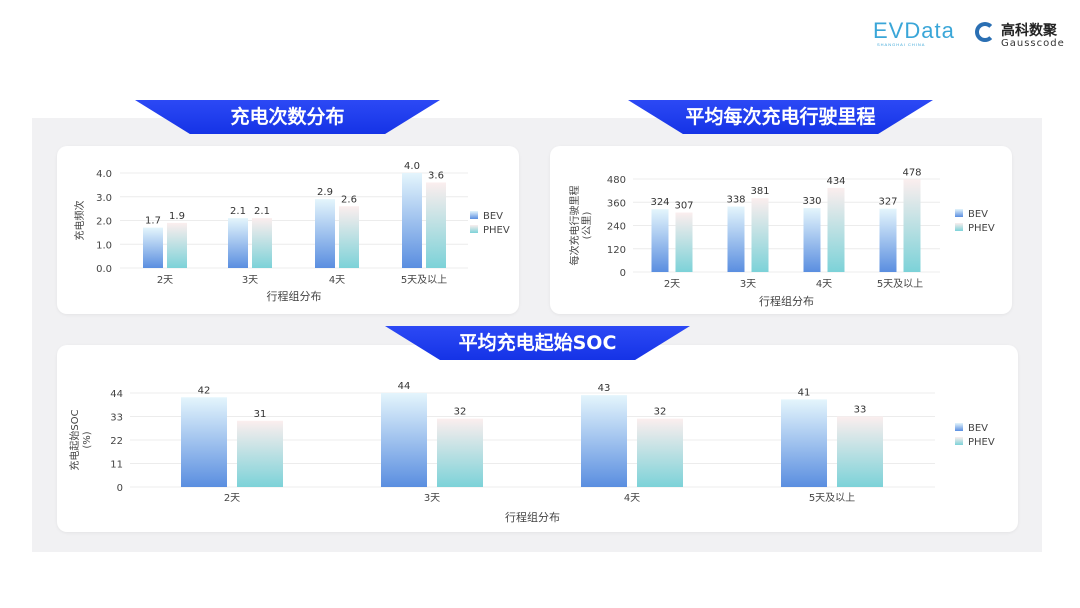 This screenshot has height=608, width=1080. What do you see at coordinates (901, 44) in the screenshot?
I see `evdata-logo-sub: SHANGHAI CHINA` at bounding box center [901, 44].